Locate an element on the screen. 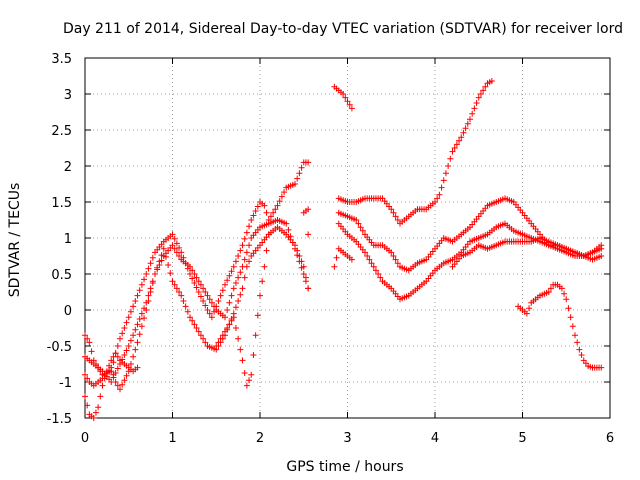 This screenshot has width=640, height=480. y-tick-label: 0.5 is located at coordinates (61, 275).